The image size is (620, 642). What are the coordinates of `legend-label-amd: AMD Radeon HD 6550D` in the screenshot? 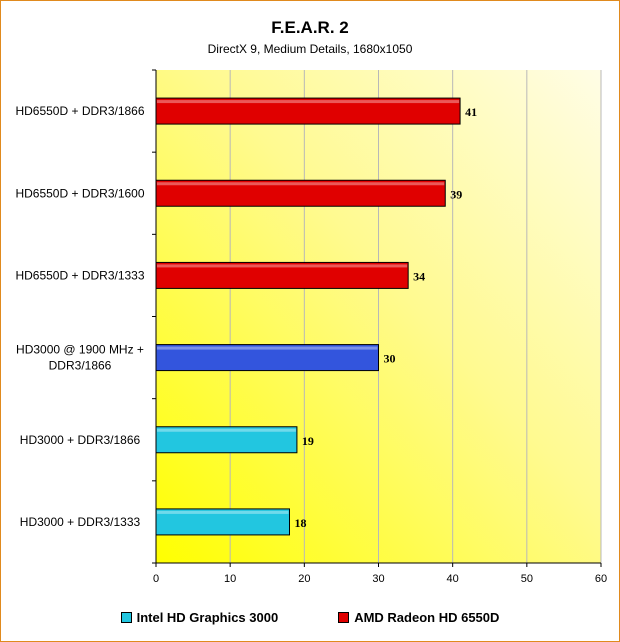 It's located at (427, 617).